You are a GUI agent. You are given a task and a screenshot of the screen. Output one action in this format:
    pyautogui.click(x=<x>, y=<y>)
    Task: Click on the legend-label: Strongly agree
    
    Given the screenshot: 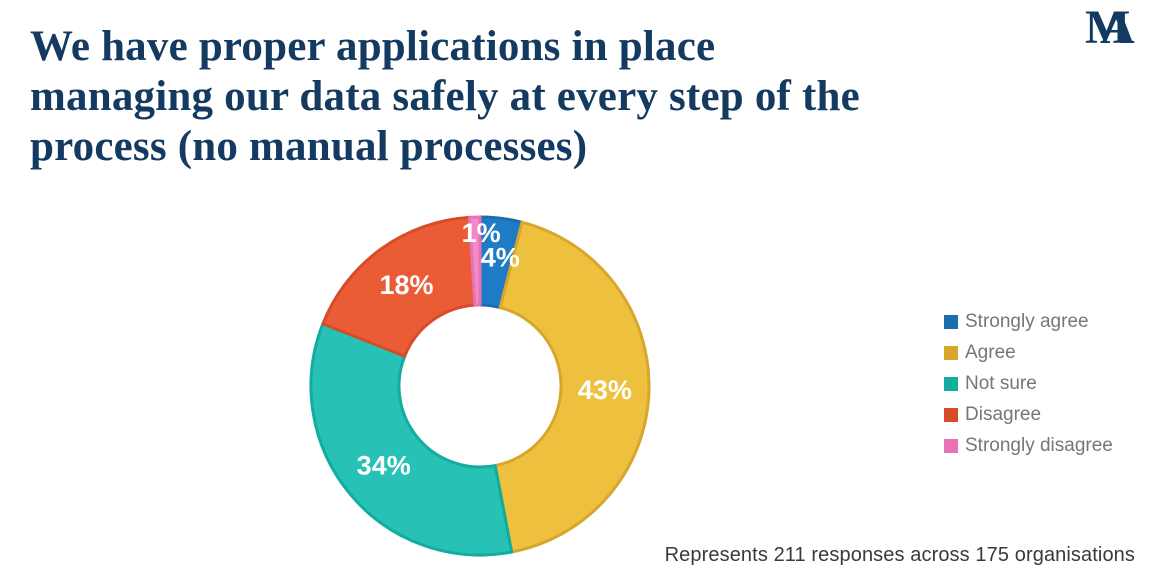 What is the action you would take?
    pyautogui.click(x=1027, y=321)
    